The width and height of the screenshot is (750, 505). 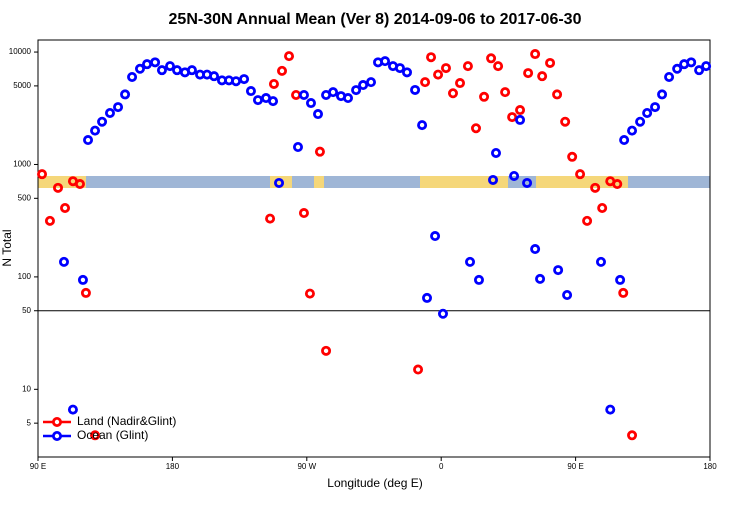 What do you see at coordinates (25, 197) in the screenshot?
I see `y-tick-label: 500` at bounding box center [25, 197].